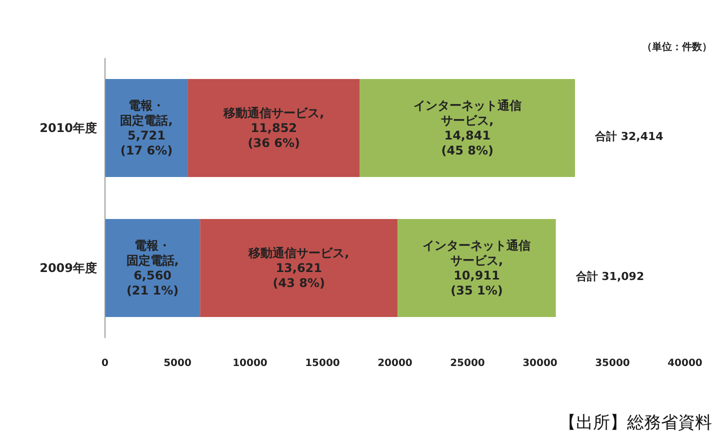  I want to click on total-label: 合計 32,414, so click(629, 136).